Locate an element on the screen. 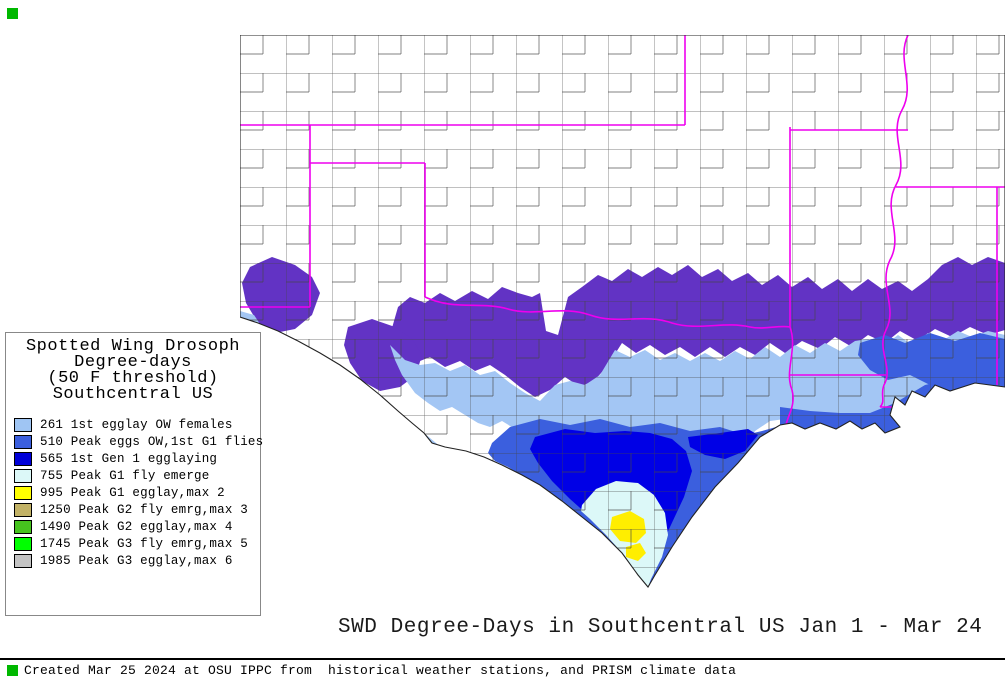  footer-divider is located at coordinates (502, 659).